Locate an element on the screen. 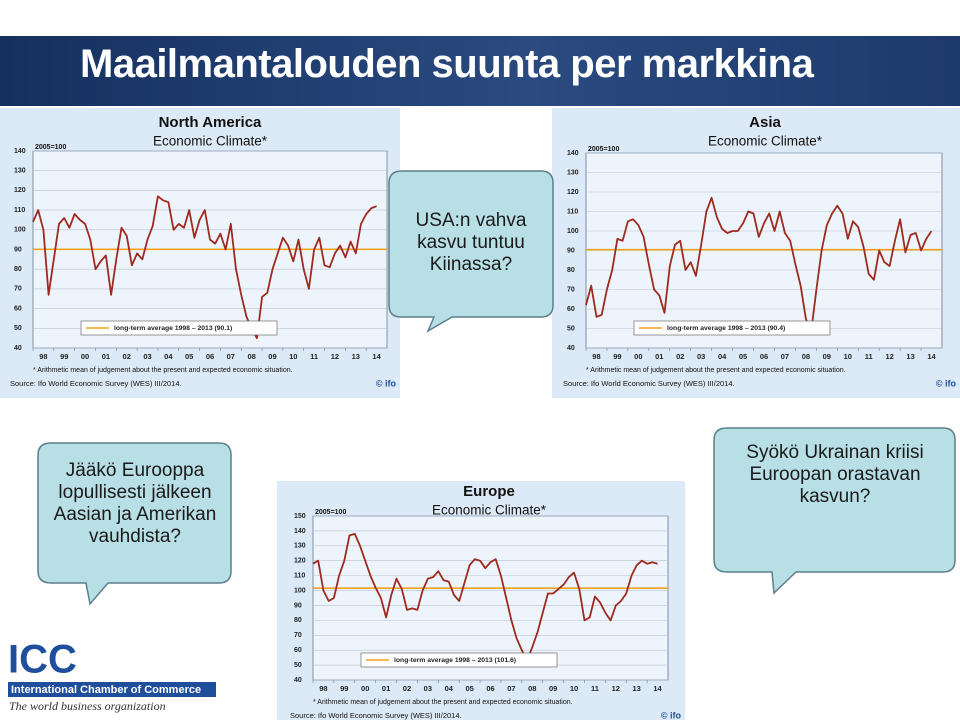 The width and height of the screenshot is (960, 720). logo-mark: ICC is located at coordinates (42, 660).